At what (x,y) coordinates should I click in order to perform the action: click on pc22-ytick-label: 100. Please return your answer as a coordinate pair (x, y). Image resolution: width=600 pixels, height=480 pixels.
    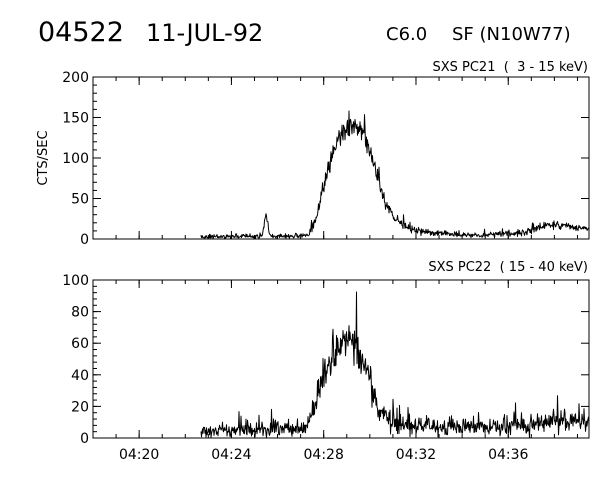
    Looking at the image, I should click on (75, 281).